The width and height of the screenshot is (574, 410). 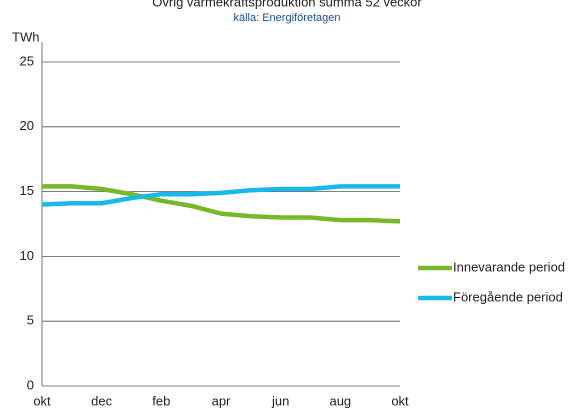 What do you see at coordinates (25, 36) in the screenshot?
I see `y-axis-label: TWh` at bounding box center [25, 36].